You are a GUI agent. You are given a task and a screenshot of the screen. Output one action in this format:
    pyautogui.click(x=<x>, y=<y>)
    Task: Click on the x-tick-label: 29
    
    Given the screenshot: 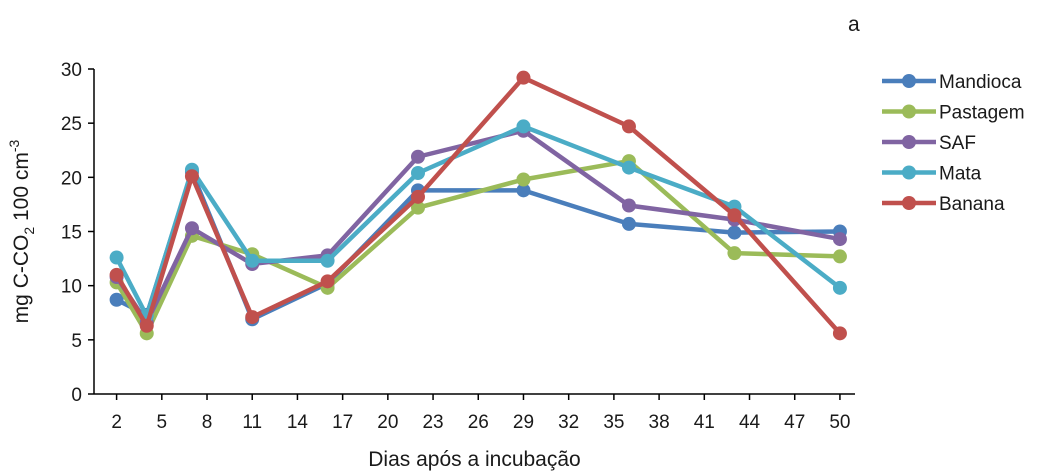 What is the action you would take?
    pyautogui.click(x=523, y=422)
    